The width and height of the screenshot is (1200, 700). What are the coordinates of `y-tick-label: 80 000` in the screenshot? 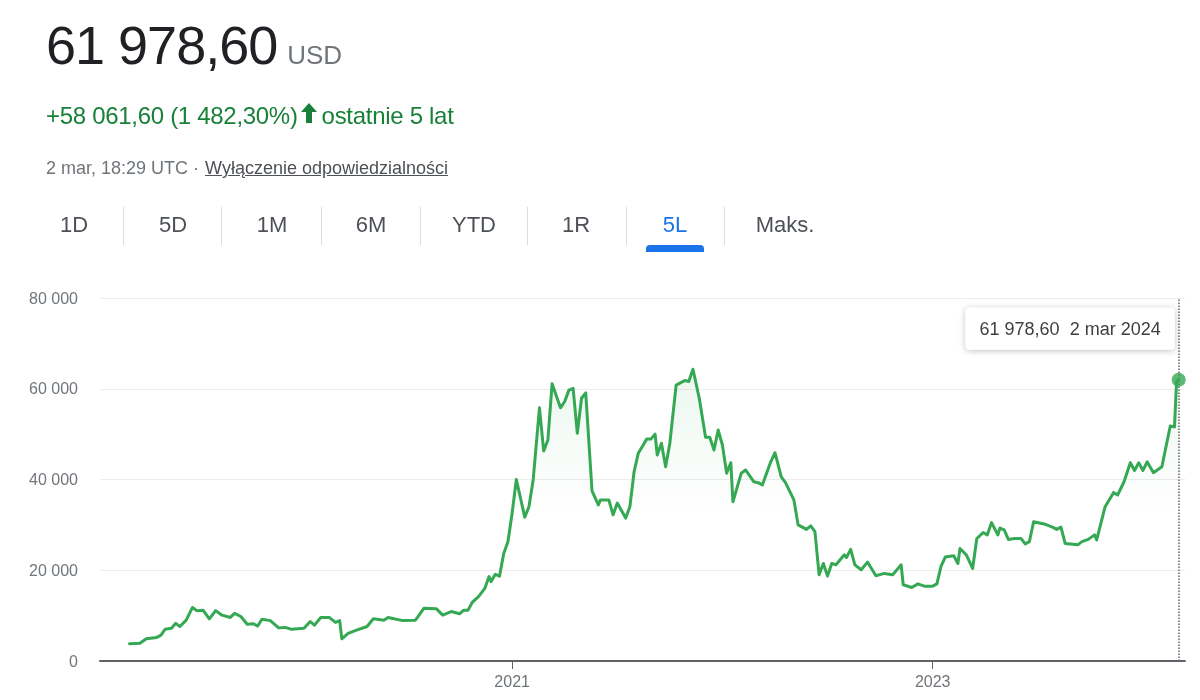 It's located at (54, 298).